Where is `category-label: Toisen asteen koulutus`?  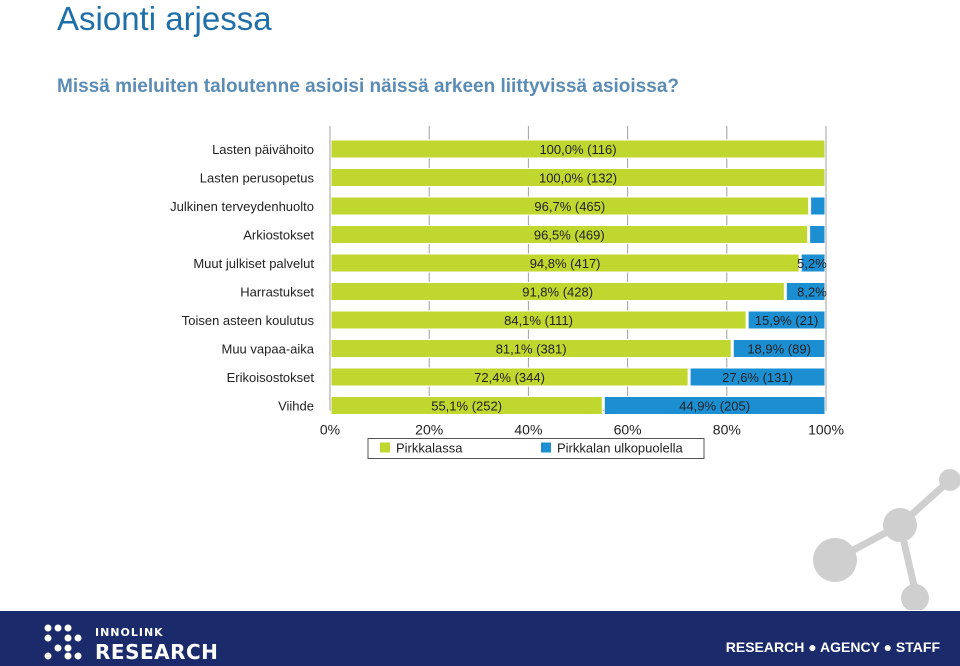
category-label: Toisen asteen koulutus is located at coordinates (248, 320).